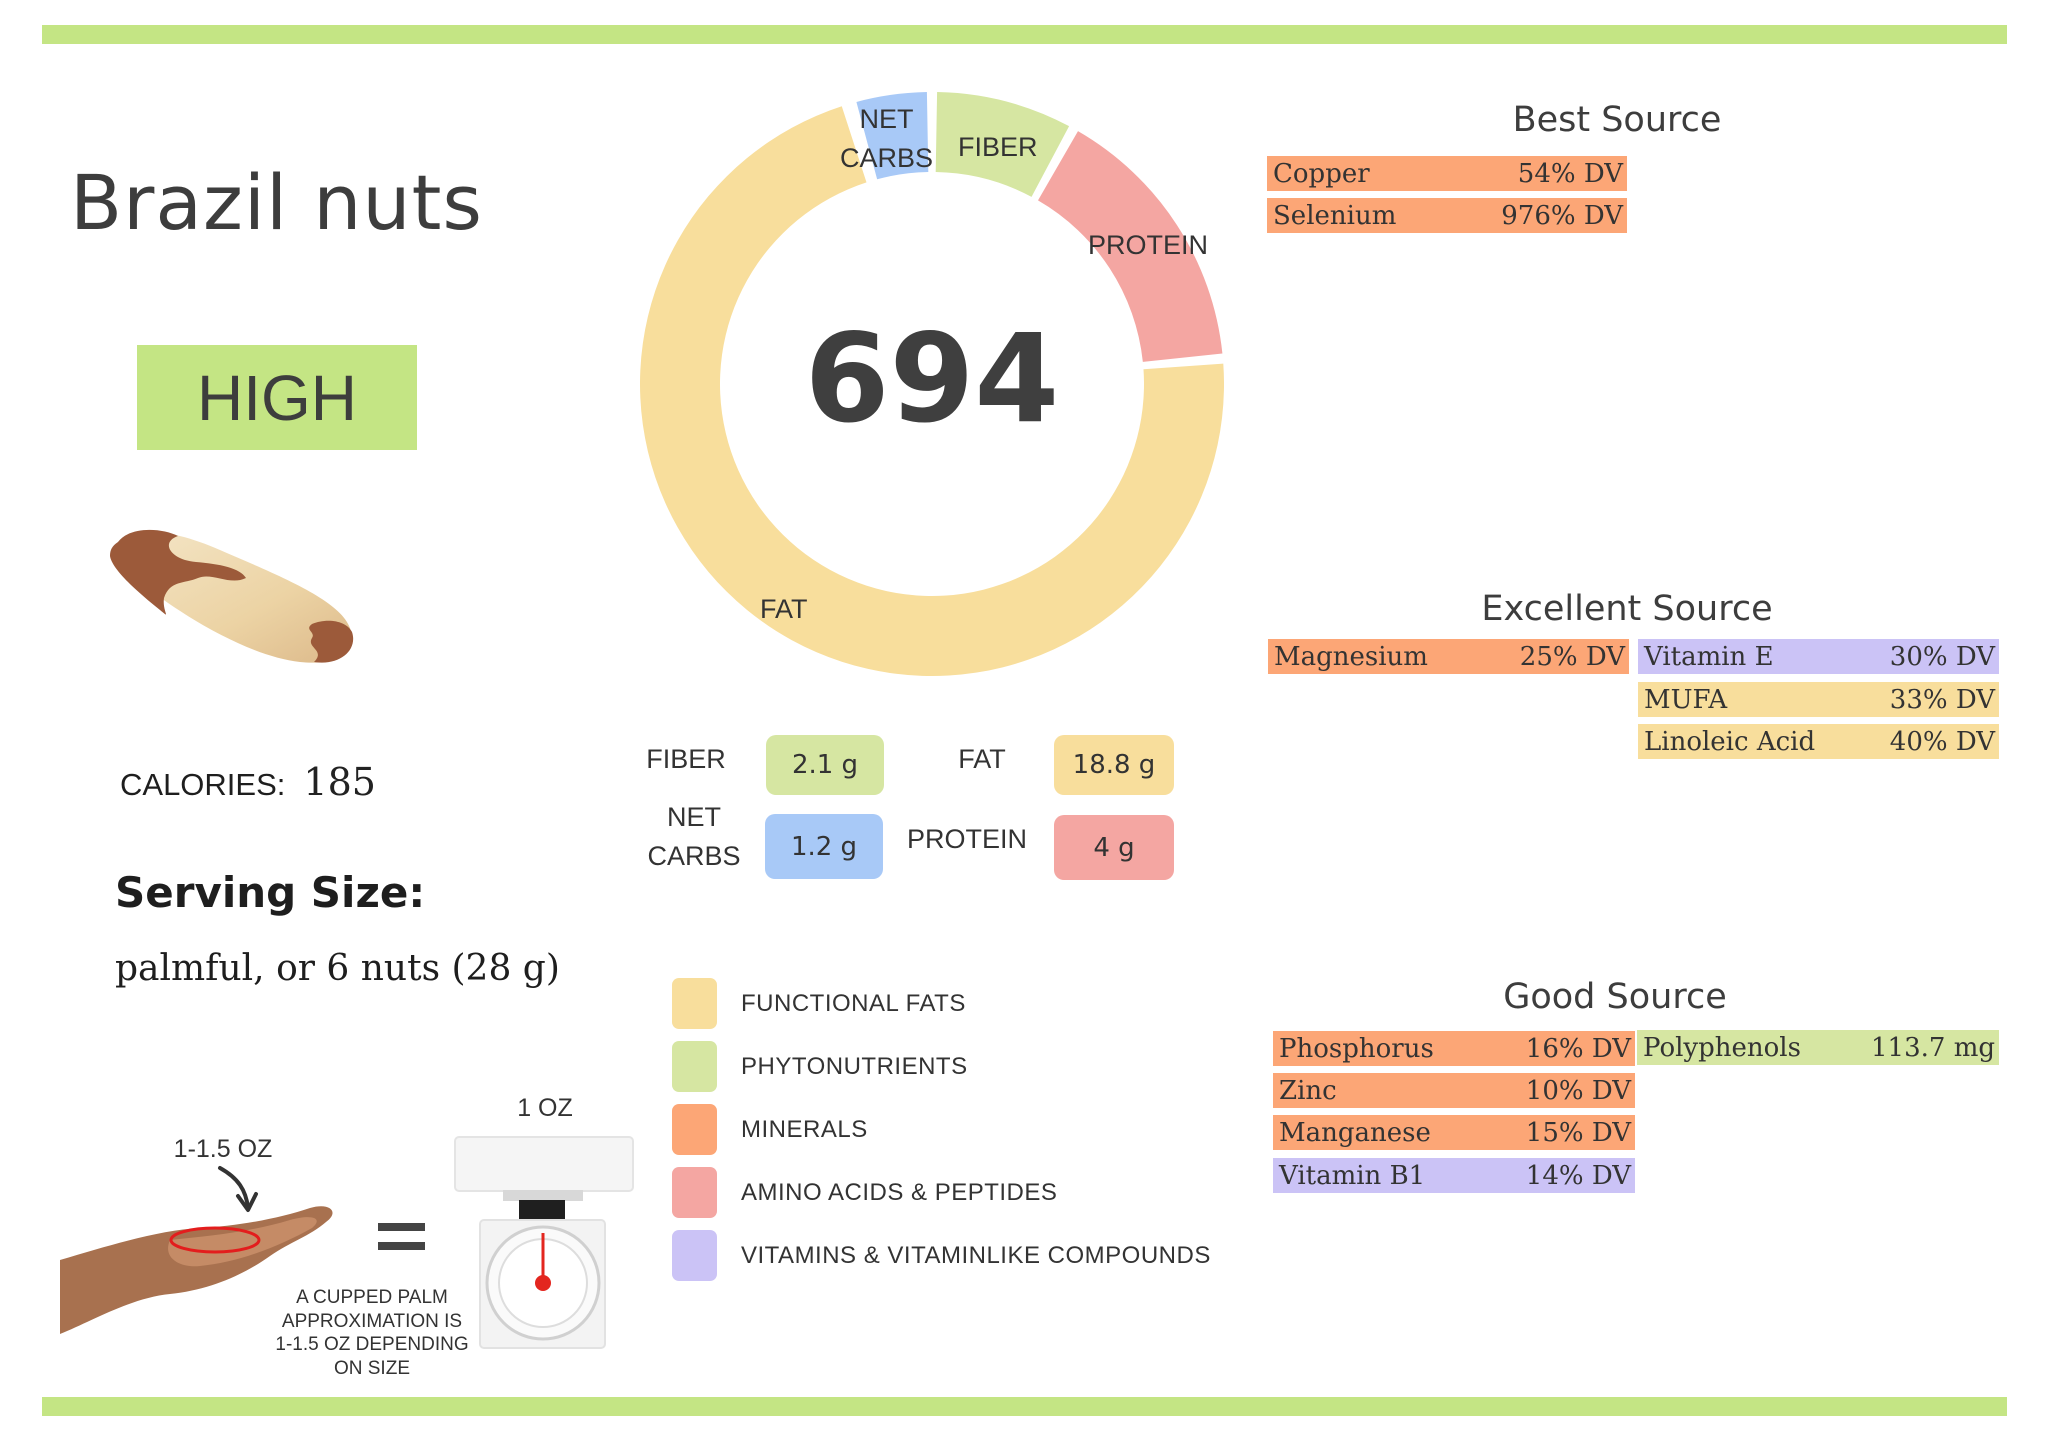  What do you see at coordinates (686, 759) in the screenshot?
I see `macro-label-fiber: FIBER` at bounding box center [686, 759].